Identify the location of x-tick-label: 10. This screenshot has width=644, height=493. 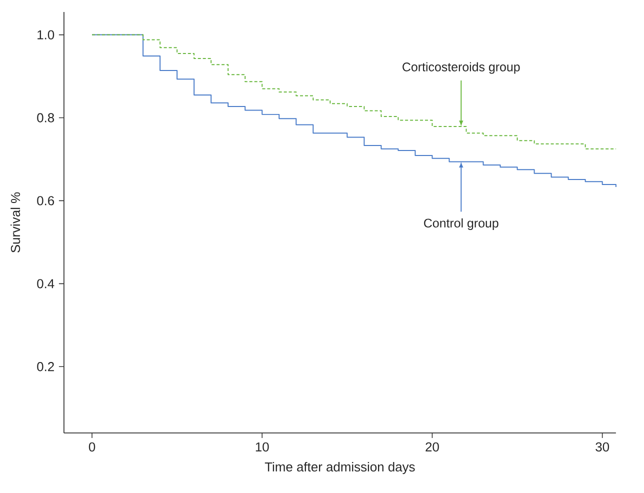
(262, 447).